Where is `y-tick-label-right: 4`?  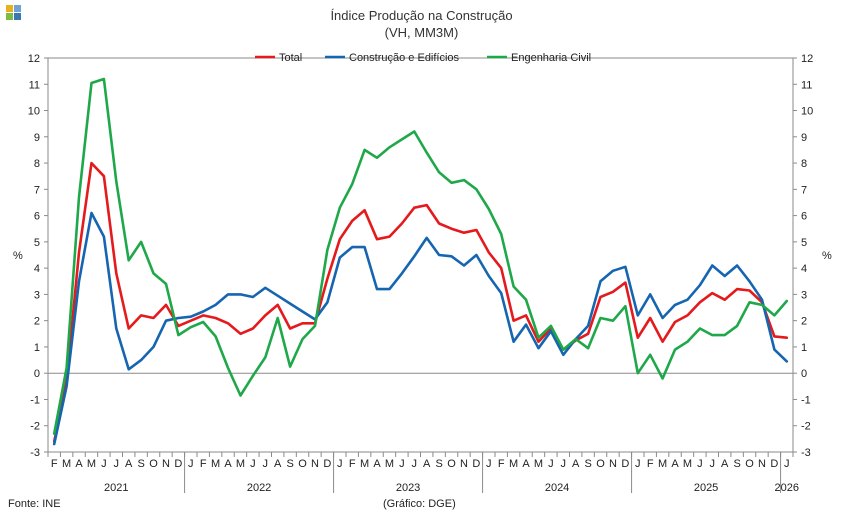
y-tick-label-right: 4 is located at coordinates (804, 269).